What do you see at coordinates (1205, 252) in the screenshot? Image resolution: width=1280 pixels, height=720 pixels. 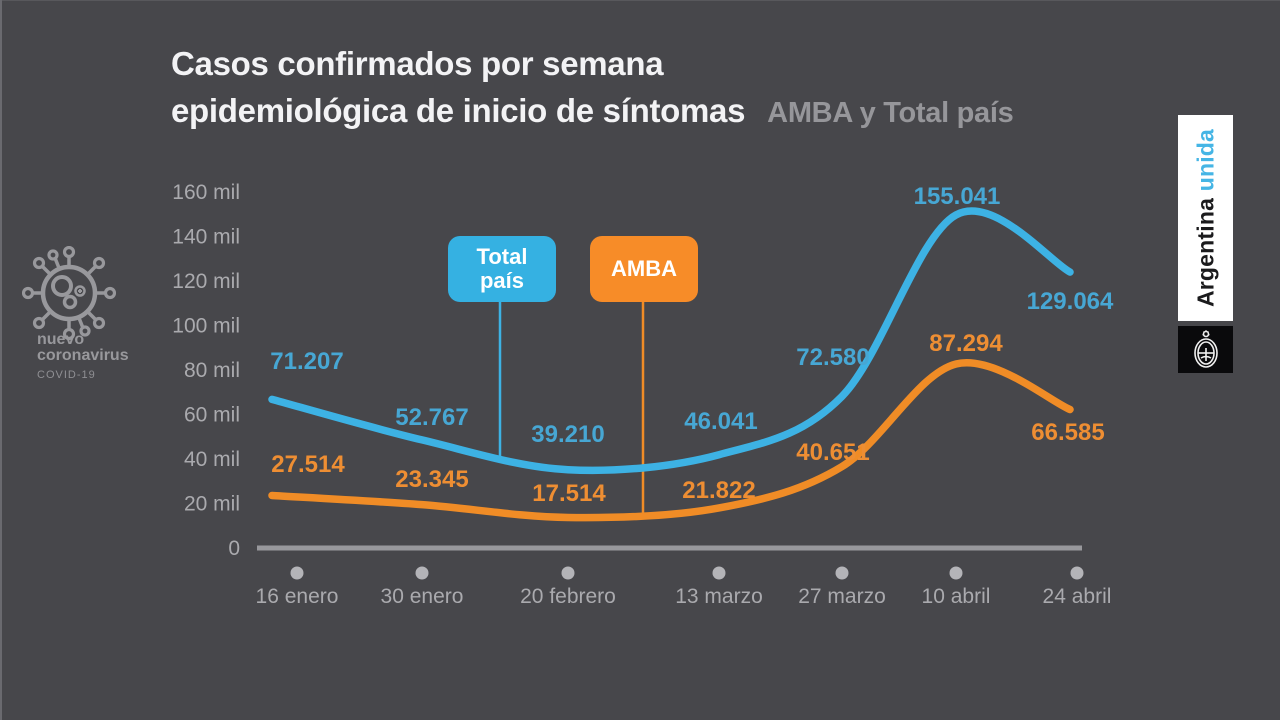 I see `banner-word-argentina: Argentina` at bounding box center [1205, 252].